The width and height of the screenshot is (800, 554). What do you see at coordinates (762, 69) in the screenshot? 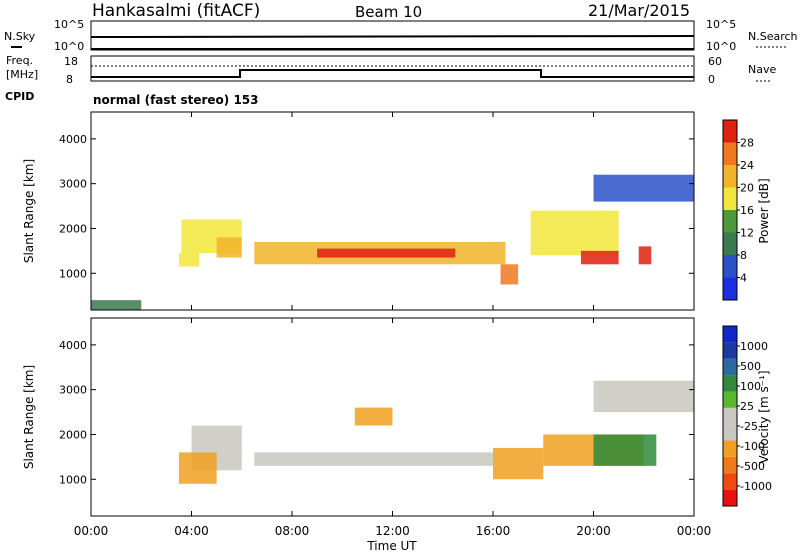
I see `nave-label: Nave` at bounding box center [762, 69].